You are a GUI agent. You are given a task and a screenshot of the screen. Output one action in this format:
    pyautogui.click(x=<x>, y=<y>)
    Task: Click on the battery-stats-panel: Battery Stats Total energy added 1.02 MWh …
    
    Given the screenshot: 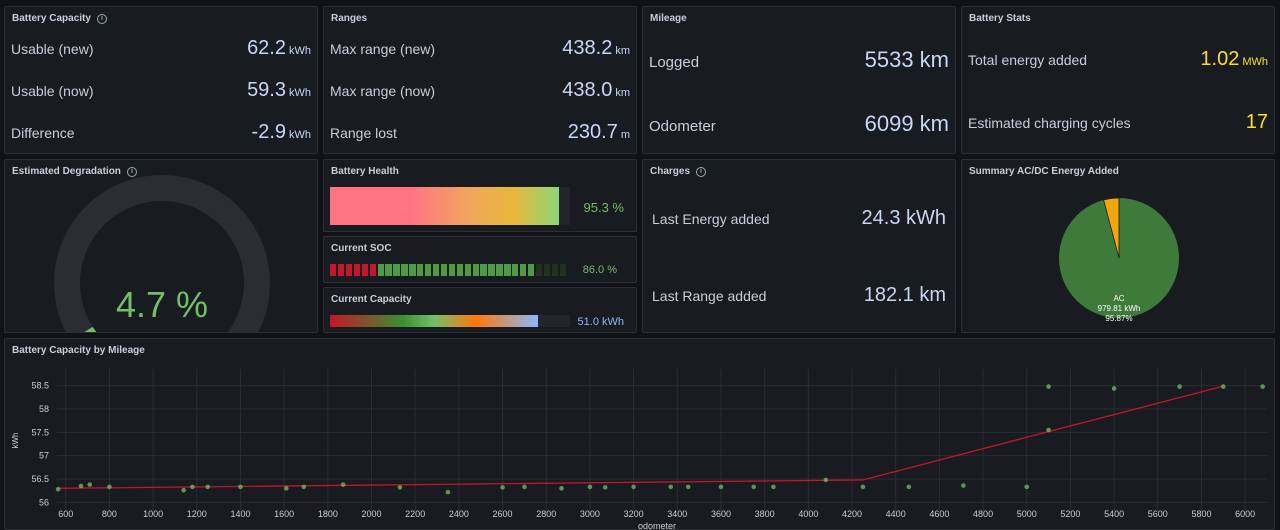 What is the action you would take?
    pyautogui.click(x=1118, y=80)
    